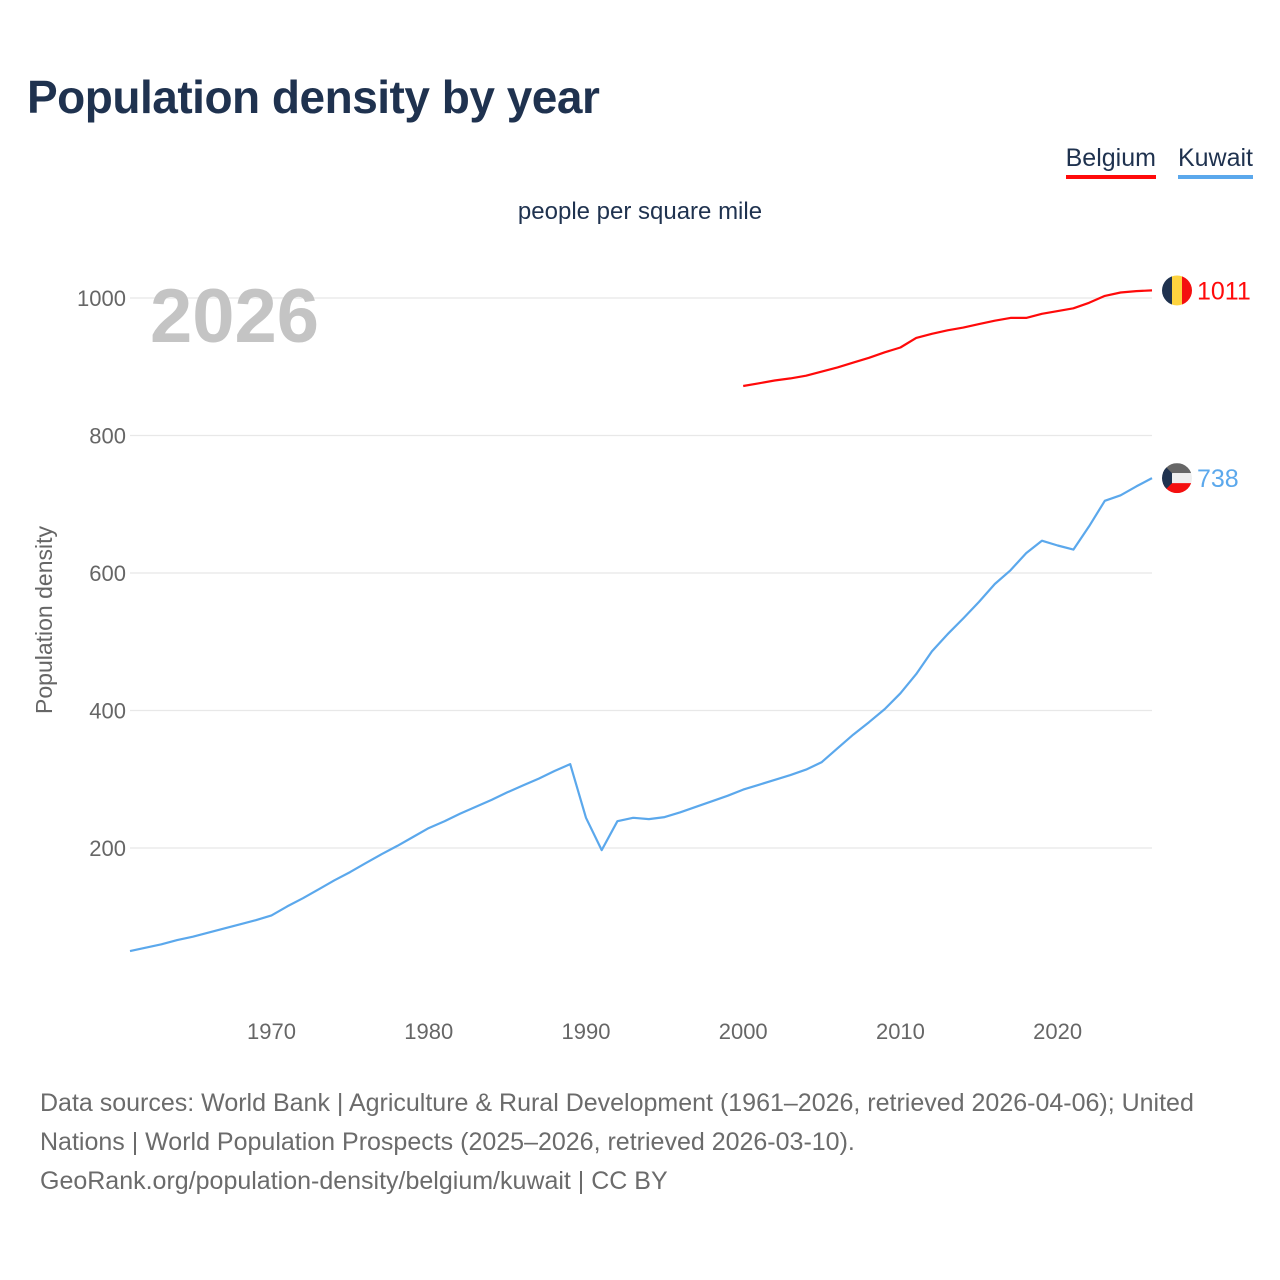  I want to click on y-tick-label: 800, so click(107, 436).